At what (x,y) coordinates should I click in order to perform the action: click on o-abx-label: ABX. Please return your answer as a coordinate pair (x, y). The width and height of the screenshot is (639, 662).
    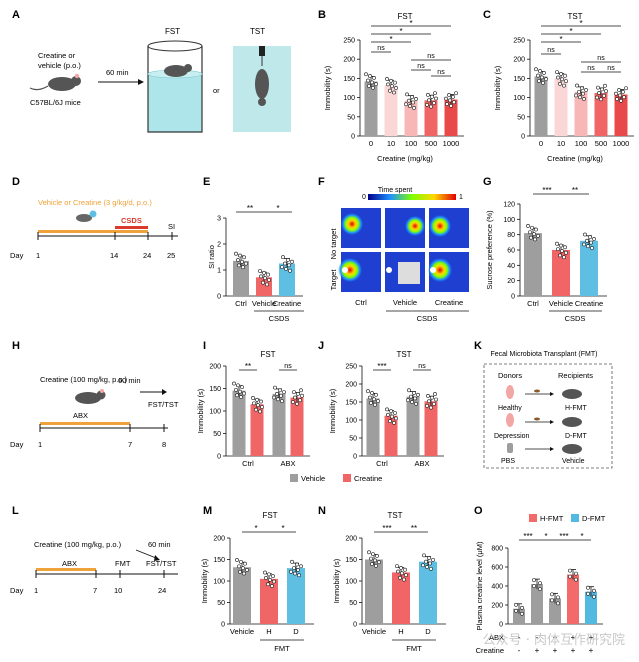
    Looking at the image, I should click on (496, 637).